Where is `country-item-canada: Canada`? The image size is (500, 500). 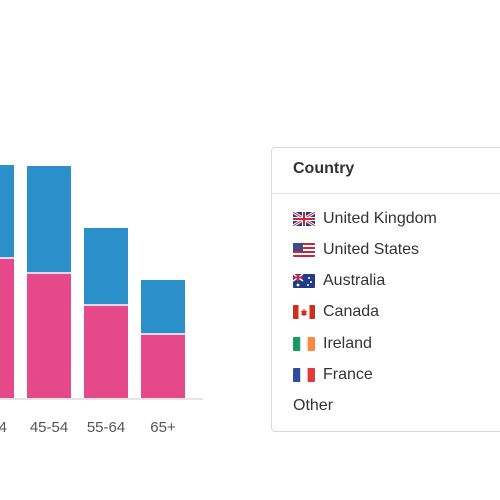
country-item-canada: Canada is located at coordinates (336, 312).